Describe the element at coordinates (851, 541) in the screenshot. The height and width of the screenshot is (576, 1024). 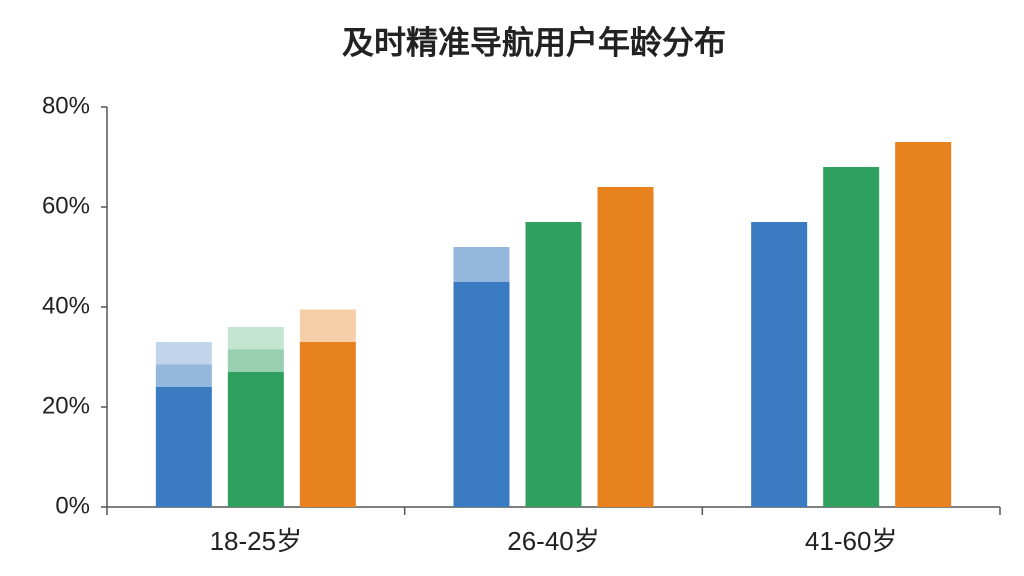
I see `x-tick-label: 41-60岁` at that location.